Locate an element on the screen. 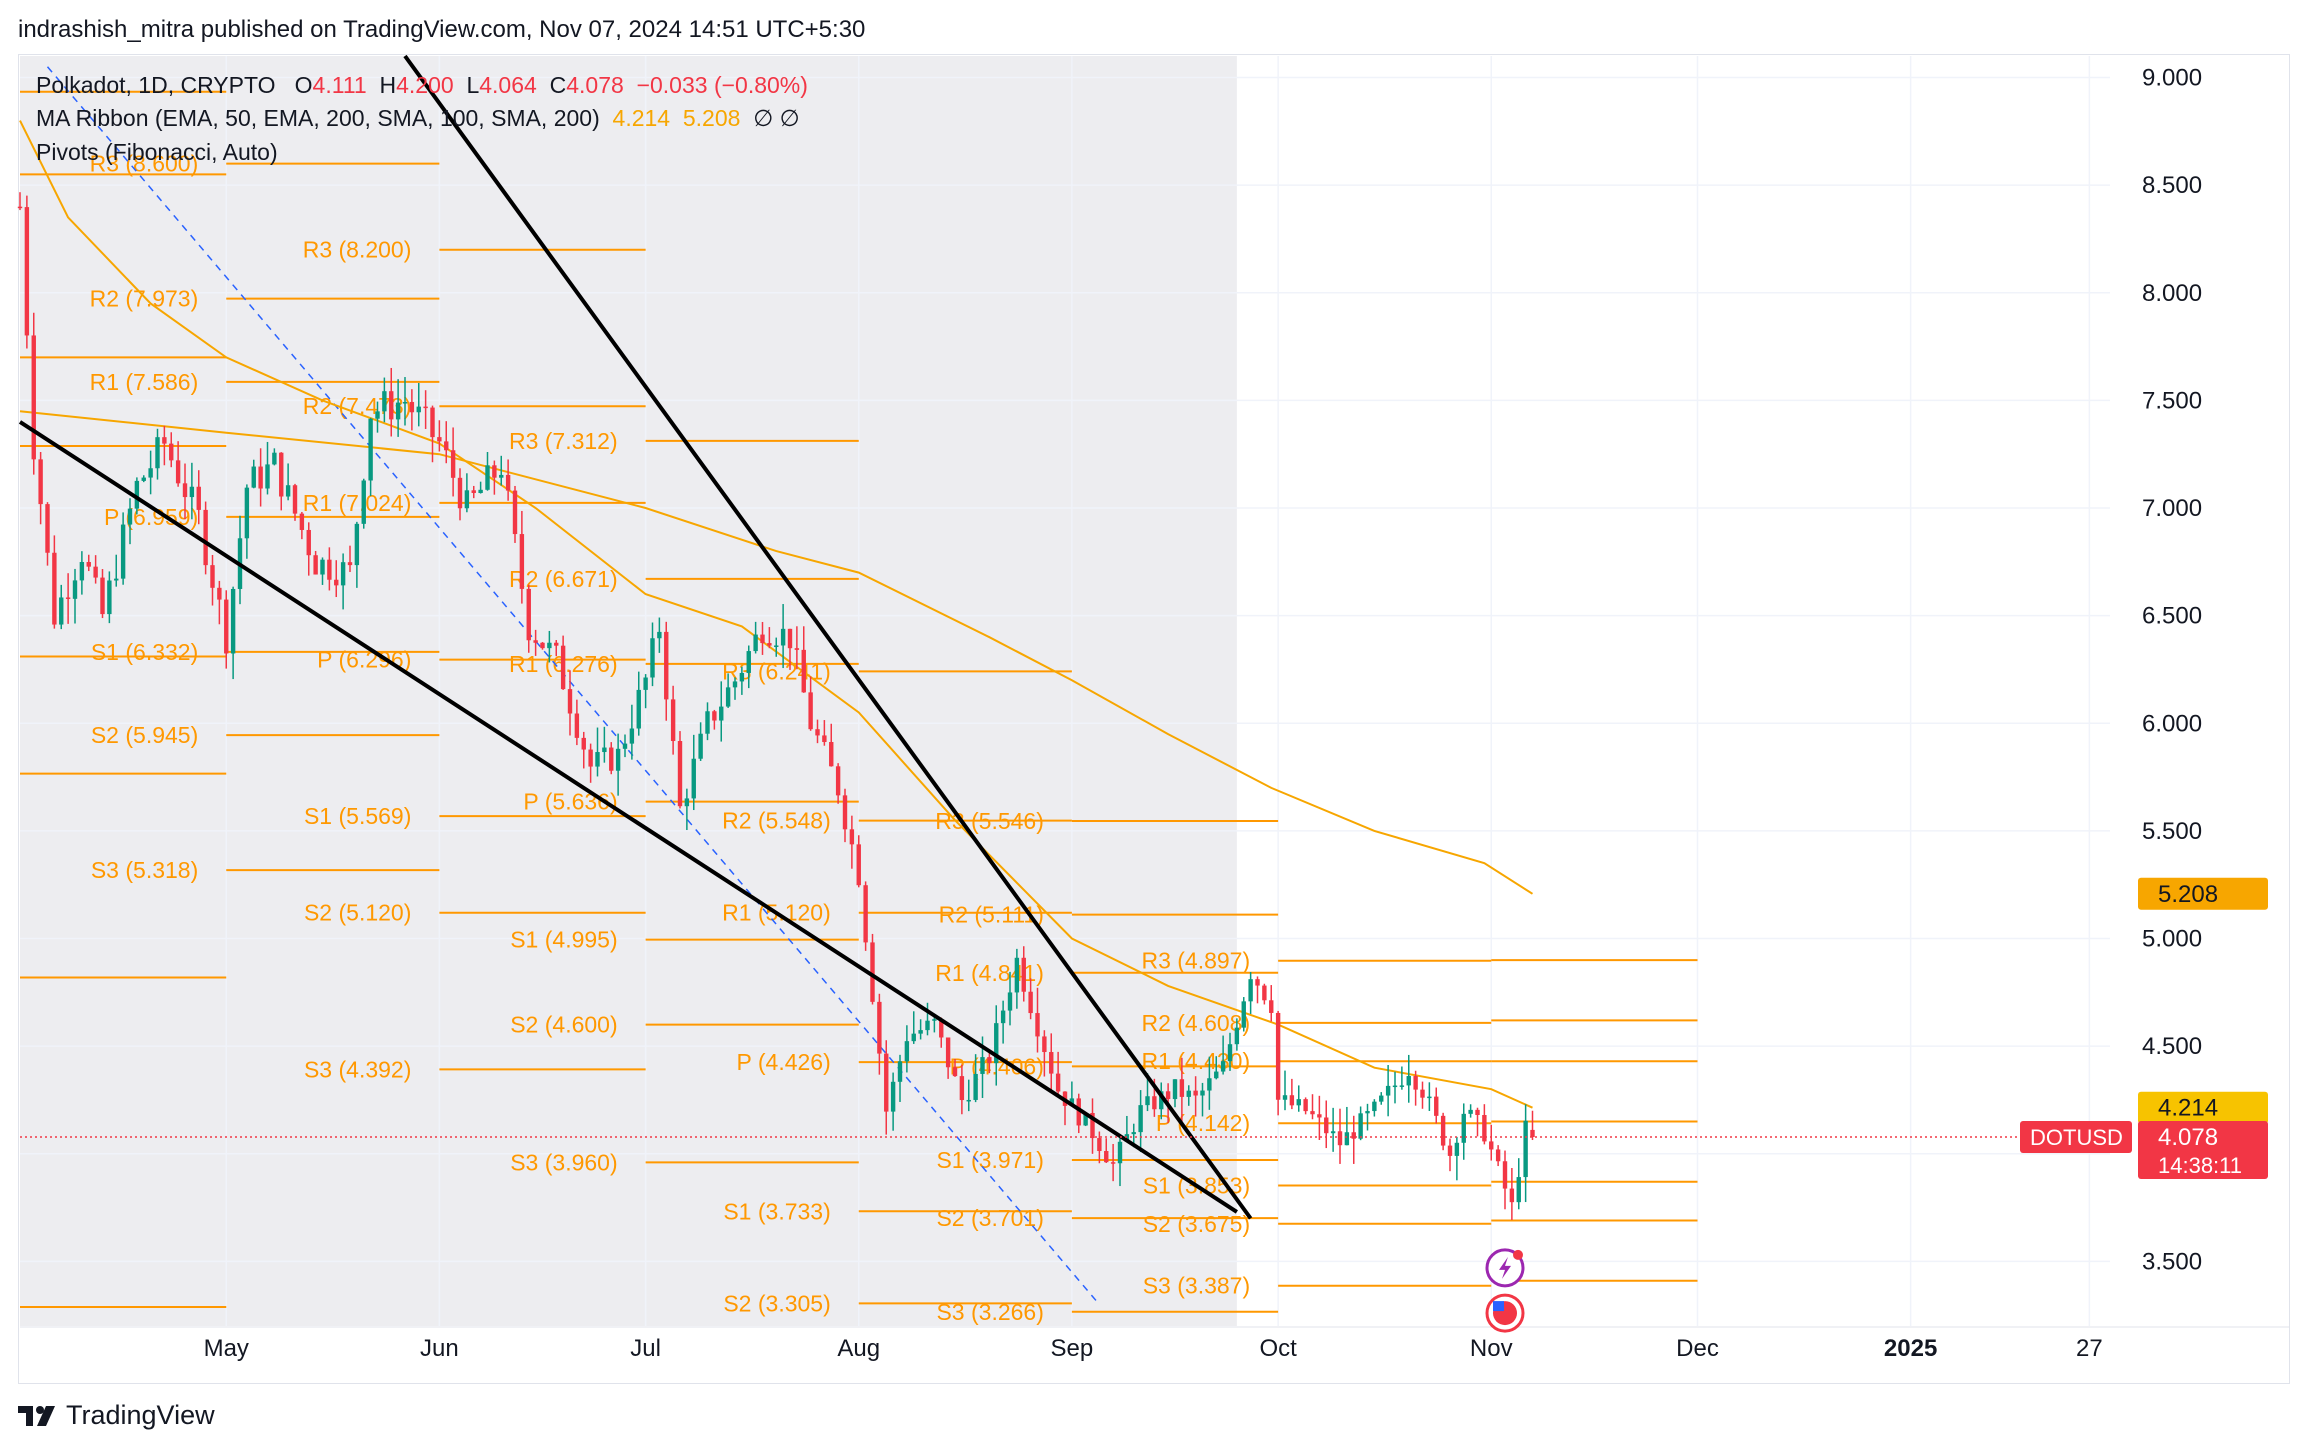 This screenshot has height=1452, width=2304. lightning-icon is located at coordinates (1505, 1267).